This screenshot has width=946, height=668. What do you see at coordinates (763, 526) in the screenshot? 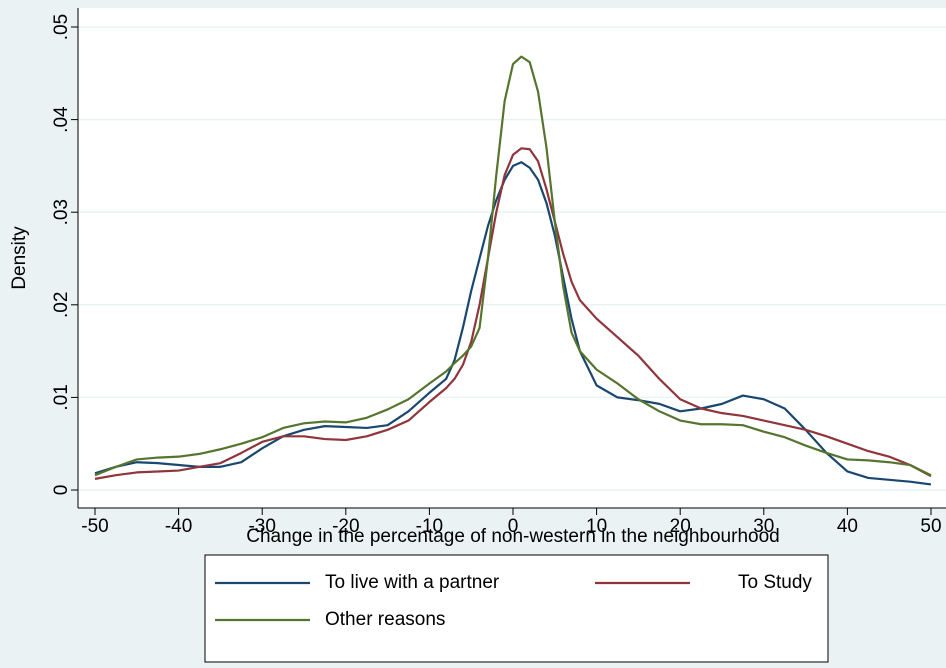
I see `x-tick-label: 30` at bounding box center [763, 526].